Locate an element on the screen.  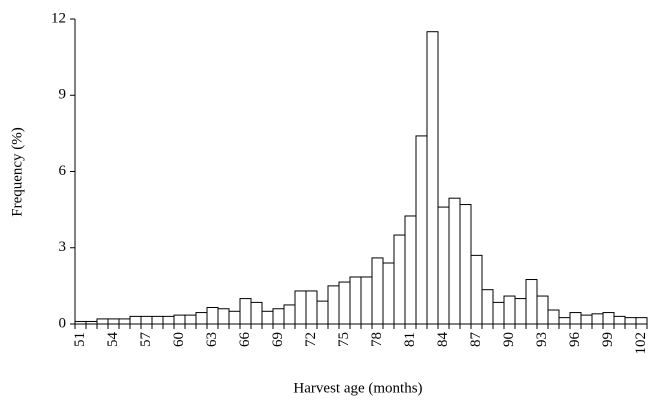
x-tick-label: 96 is located at coordinates (575, 340).